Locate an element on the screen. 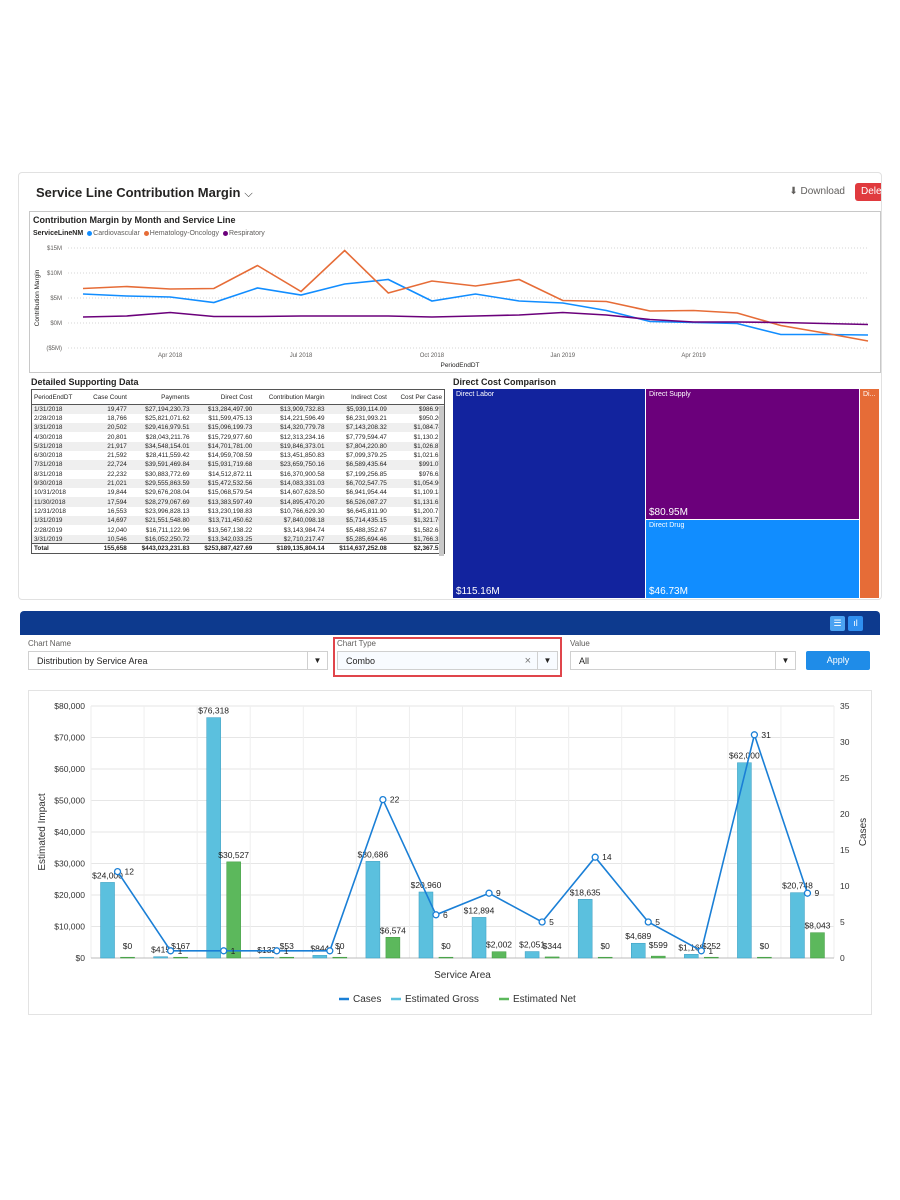 The width and height of the screenshot is (900, 1200). column-header: Payments is located at coordinates (160, 397).